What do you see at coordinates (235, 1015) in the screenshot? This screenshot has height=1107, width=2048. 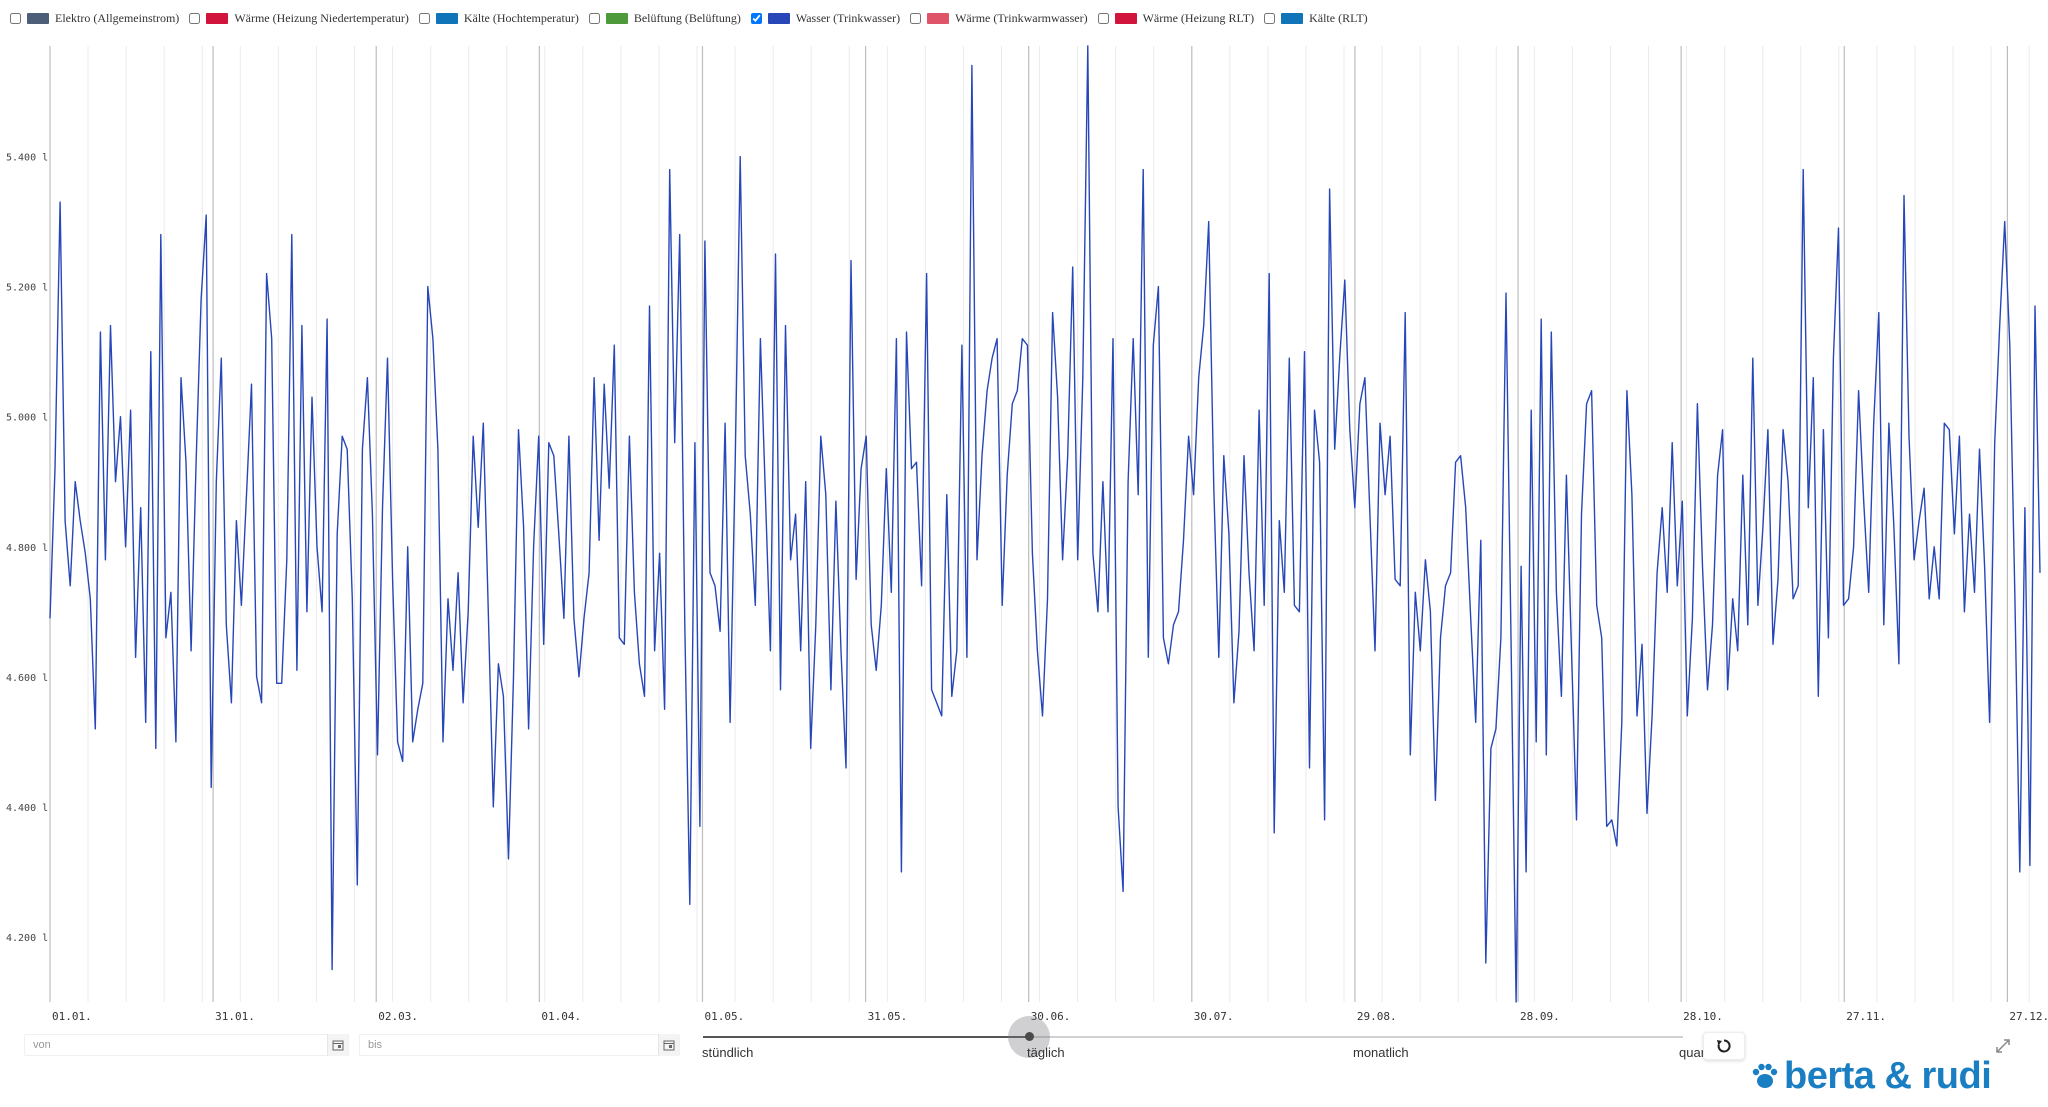 I see `x-tick-label: 31.01.` at bounding box center [235, 1015].